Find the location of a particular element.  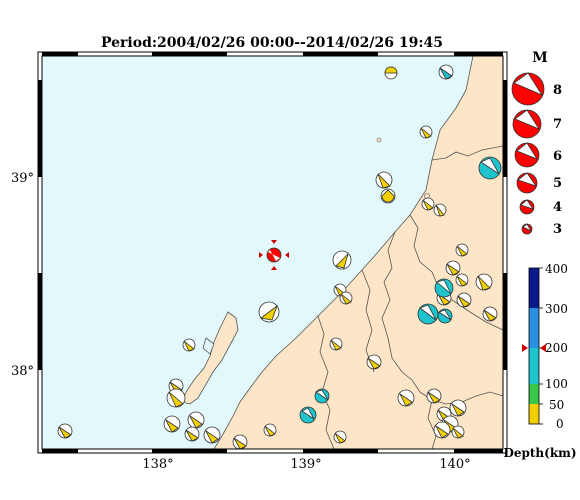

depth-marker-left is located at coordinates (525, 348).